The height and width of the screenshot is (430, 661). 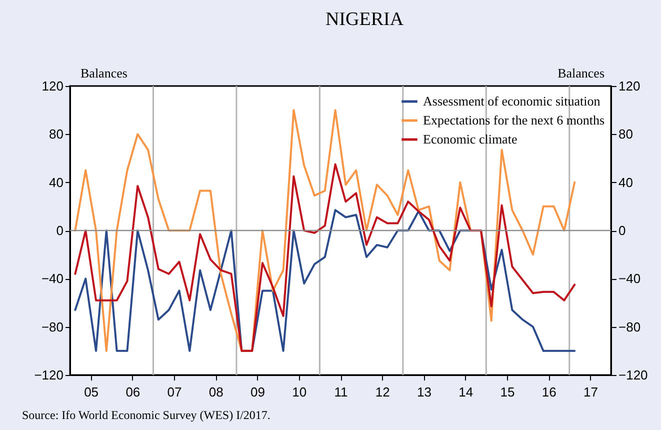 I want to click on legend-label: Economic climate, so click(x=470, y=139).